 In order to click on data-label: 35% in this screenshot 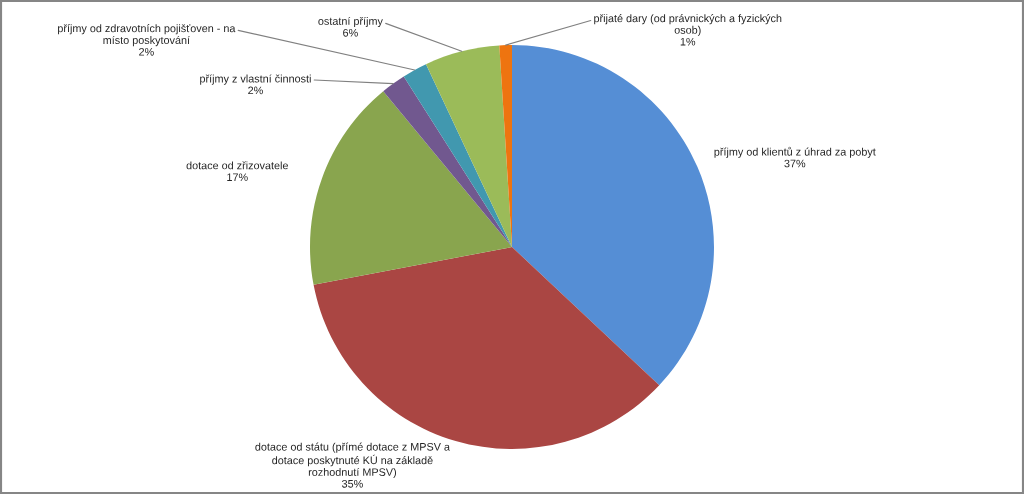, I will do `click(352, 483)`.